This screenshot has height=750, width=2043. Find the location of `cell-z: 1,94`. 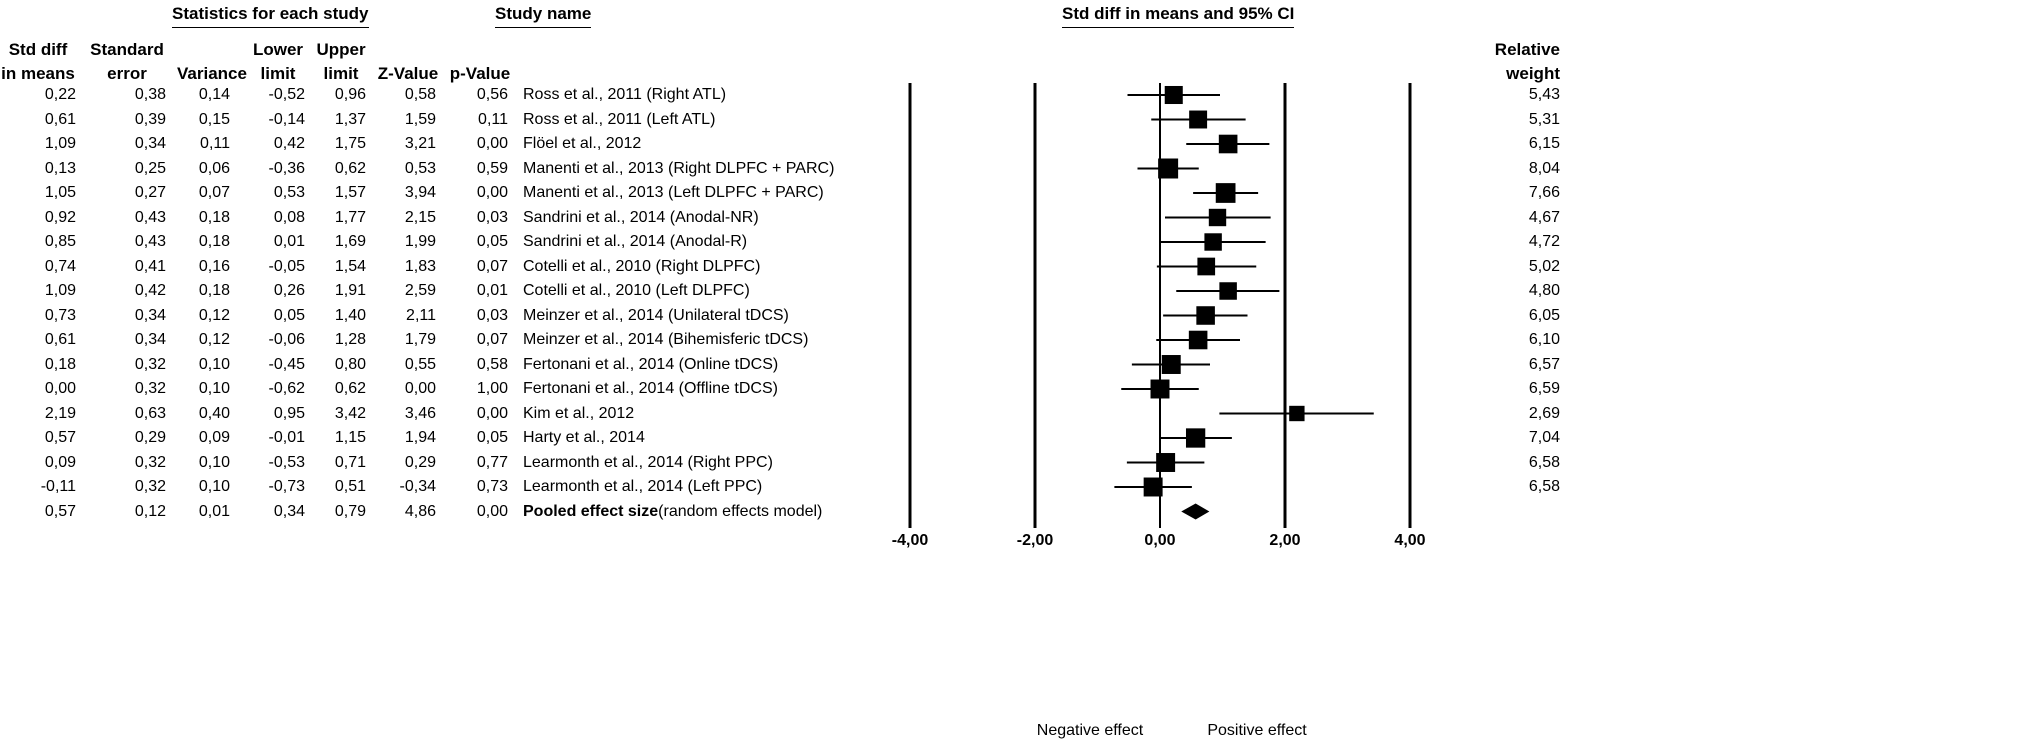

cell-z: 1,94 is located at coordinates (420, 437).